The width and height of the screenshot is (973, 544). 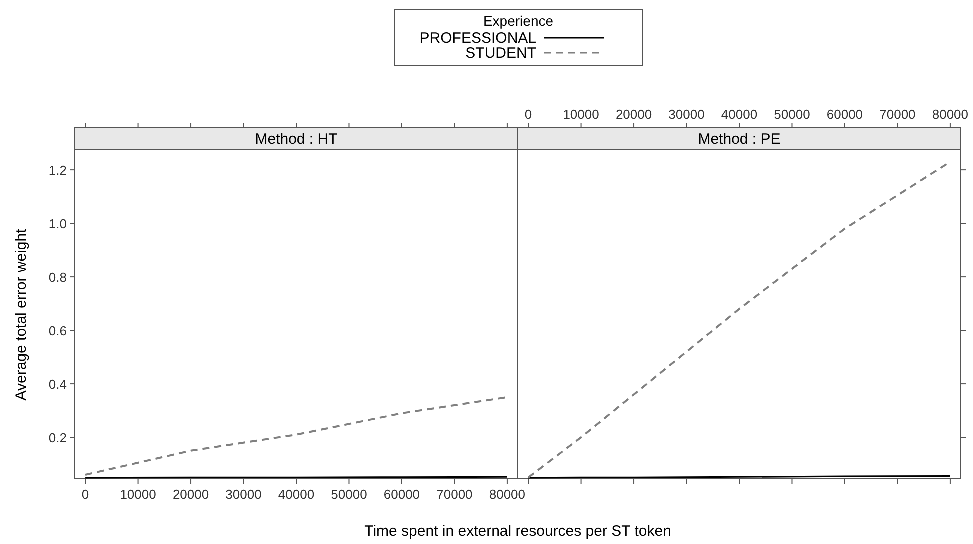 What do you see at coordinates (57, 331) in the screenshot?
I see `y-tick-label: 0.6` at bounding box center [57, 331].